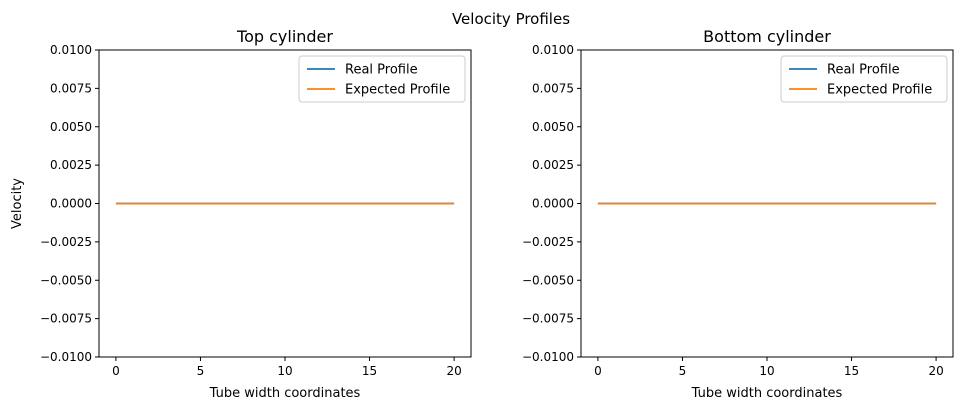  Describe the element at coordinates (767, 36) in the screenshot. I see `subplot-title: Bottom cylinder` at that location.